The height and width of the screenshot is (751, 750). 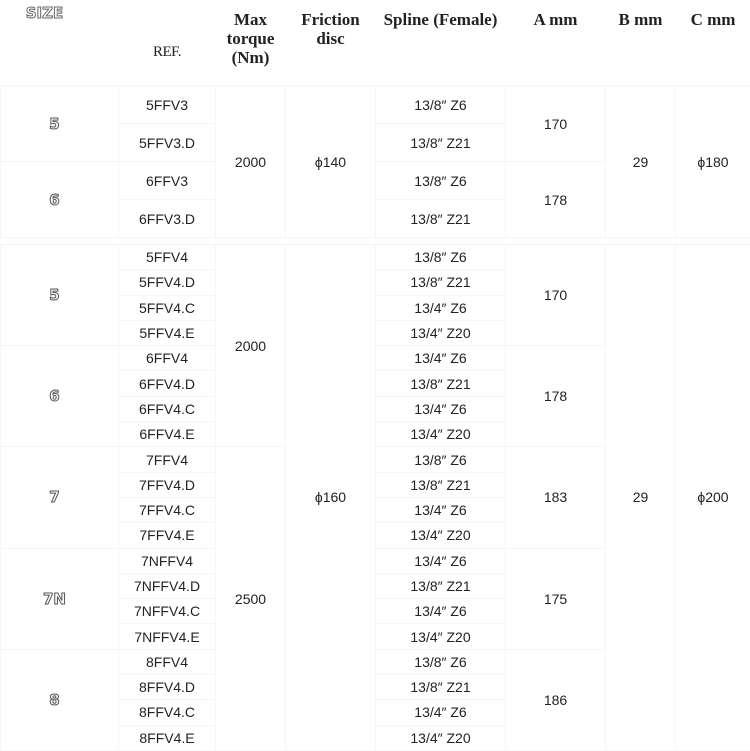 What do you see at coordinates (167, 282) in the screenshot?
I see `ref-cell: 5FFV4.D` at bounding box center [167, 282].